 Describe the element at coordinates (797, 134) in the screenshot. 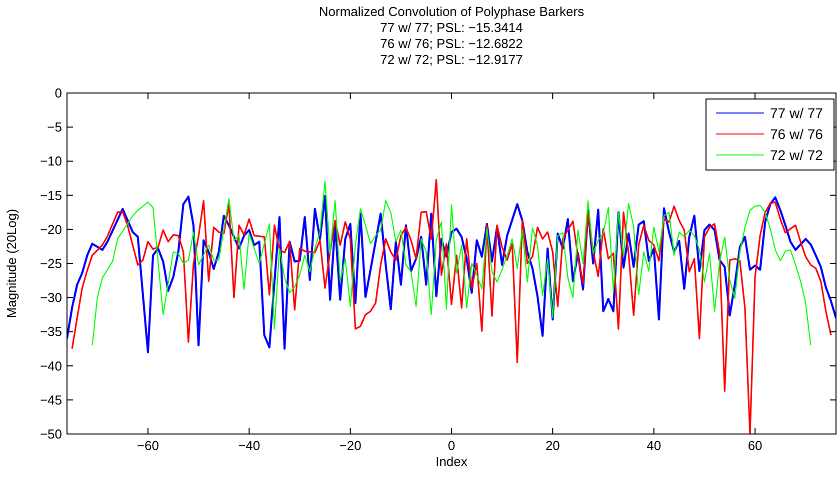

I see `legend-label: 76 w/ 76` at that location.